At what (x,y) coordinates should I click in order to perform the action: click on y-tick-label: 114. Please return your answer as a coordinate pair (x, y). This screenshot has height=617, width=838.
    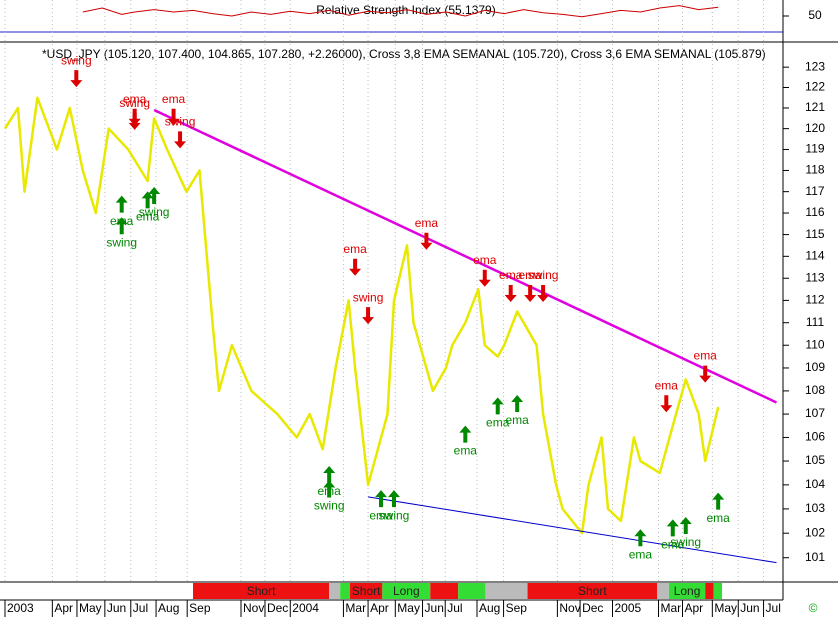
    Looking at the image, I should click on (814, 255).